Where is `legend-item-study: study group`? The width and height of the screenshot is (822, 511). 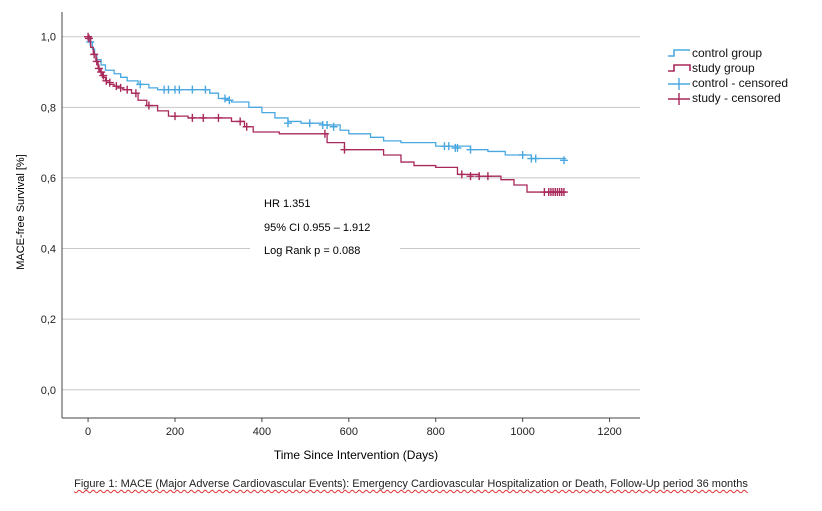 legend-item-study: study group is located at coordinates (727, 68).